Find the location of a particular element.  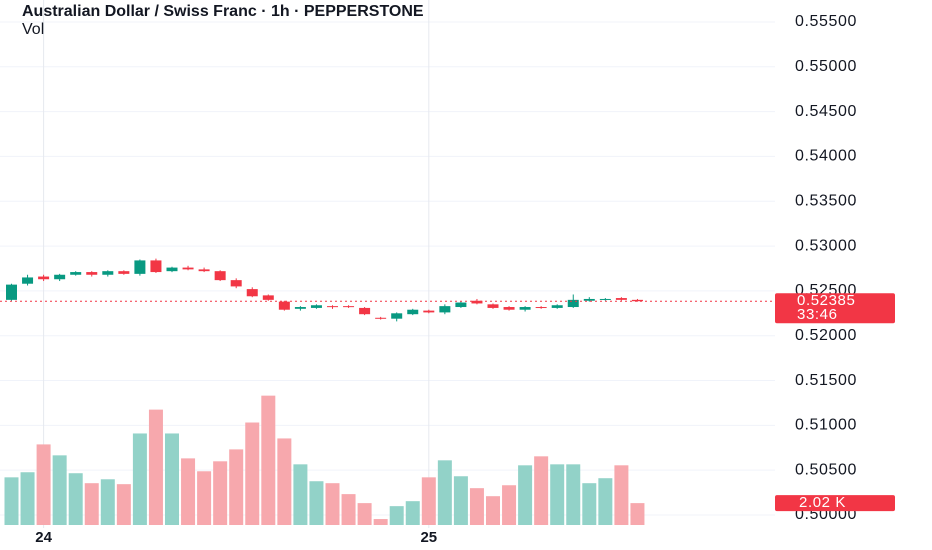

y-tick-label: 0.55000 is located at coordinates (826, 66).